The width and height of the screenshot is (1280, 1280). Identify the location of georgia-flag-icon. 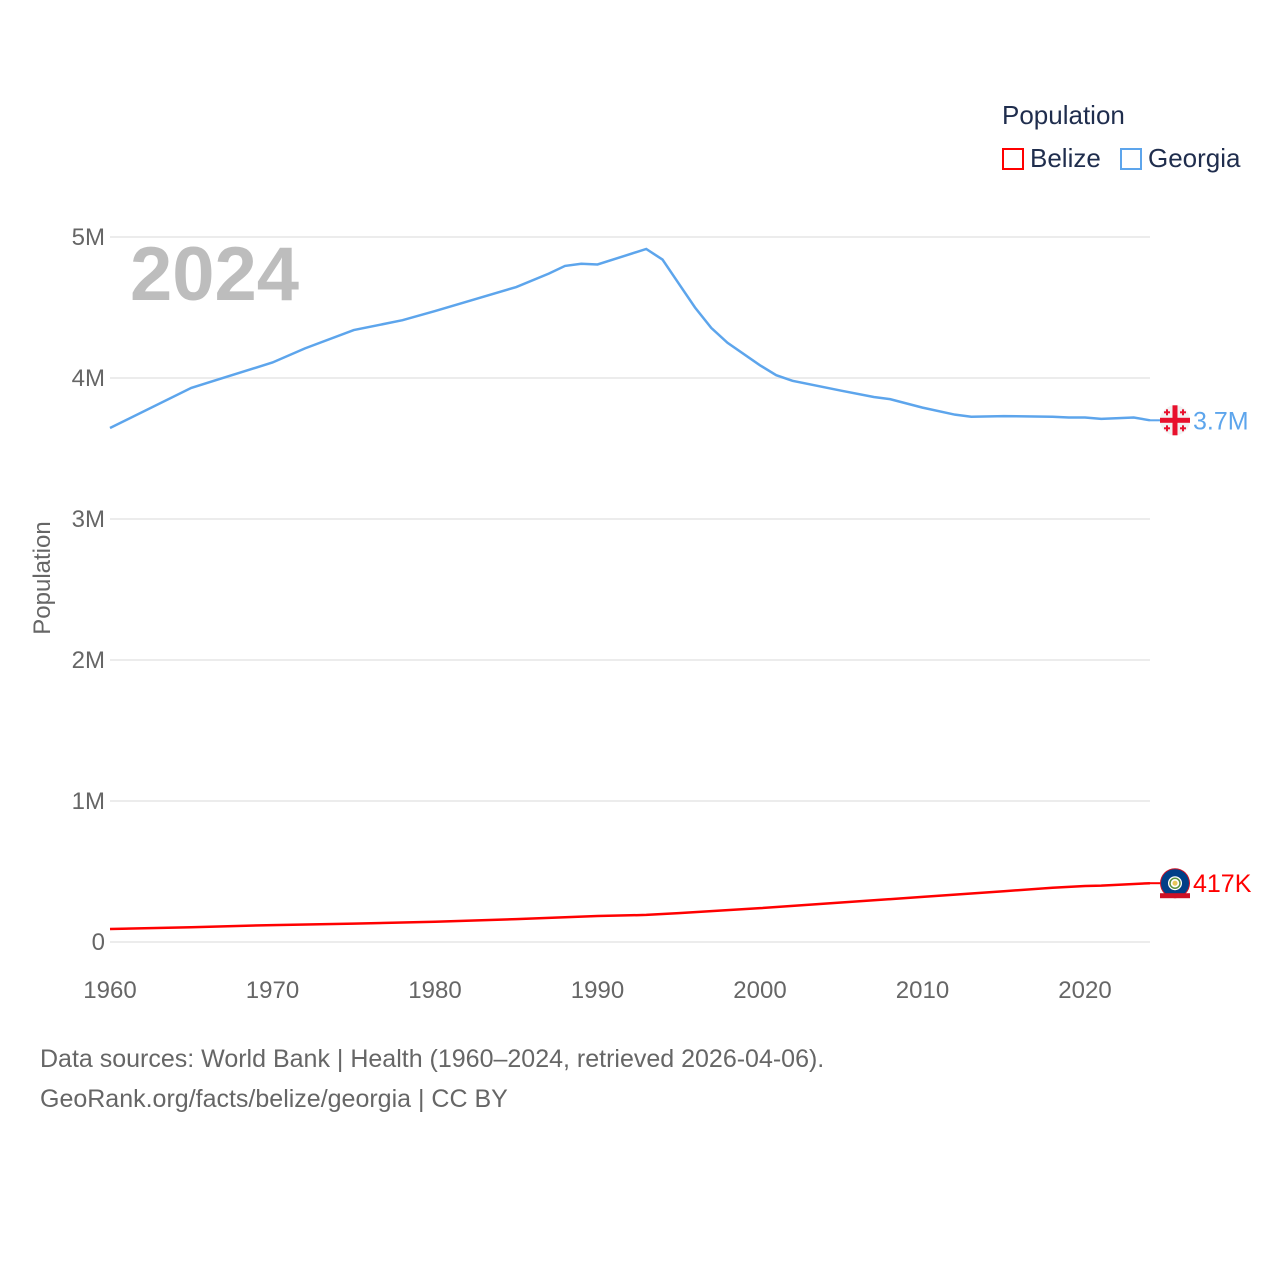
(1175, 420).